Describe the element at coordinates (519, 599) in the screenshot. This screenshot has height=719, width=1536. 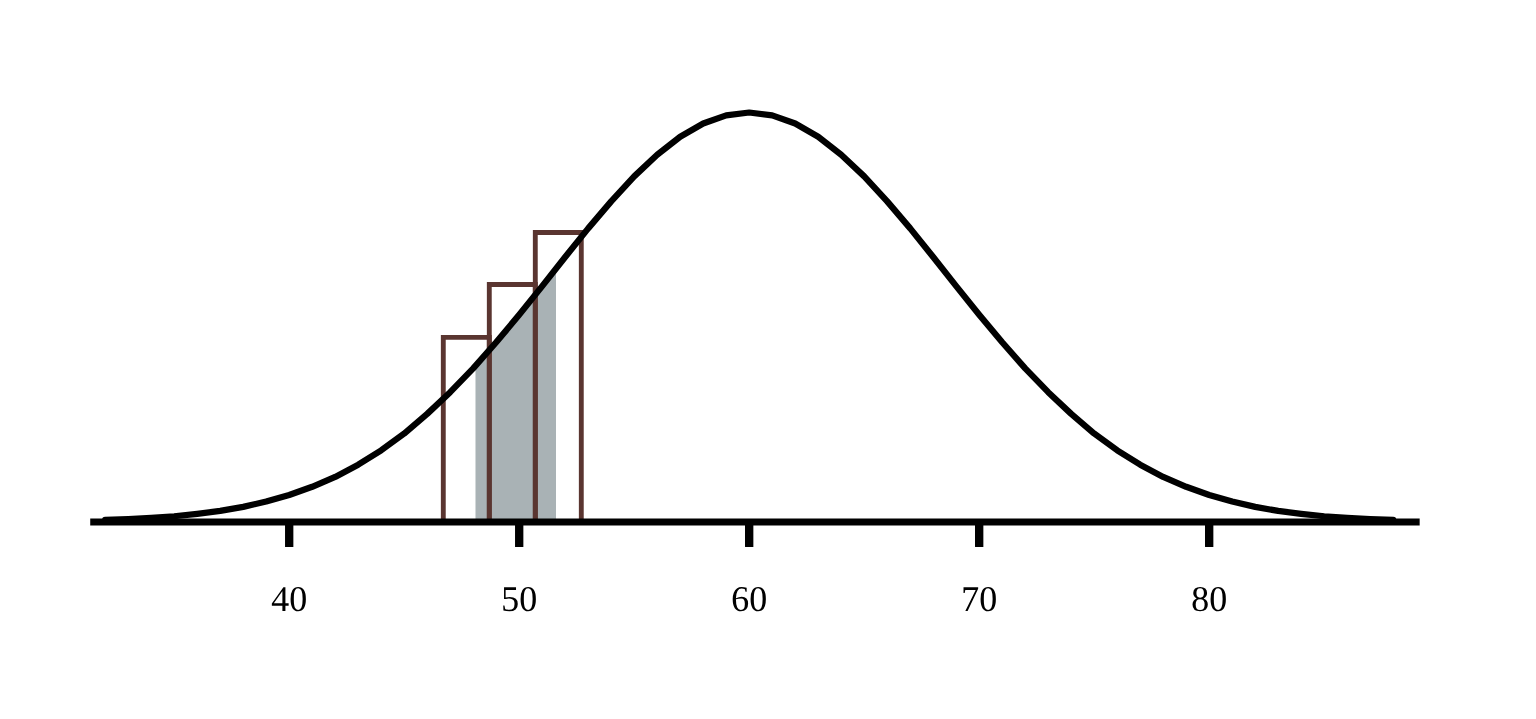
I see `x-tick-label: 50` at that location.